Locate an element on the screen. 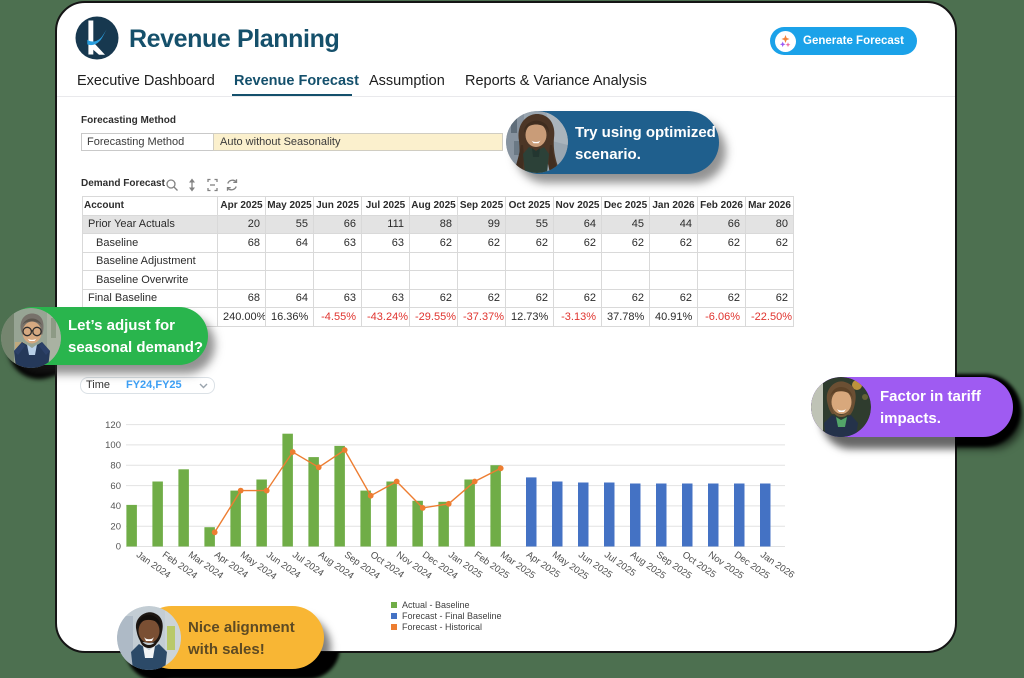  svg-text: 80 is located at coordinates (115, 465).